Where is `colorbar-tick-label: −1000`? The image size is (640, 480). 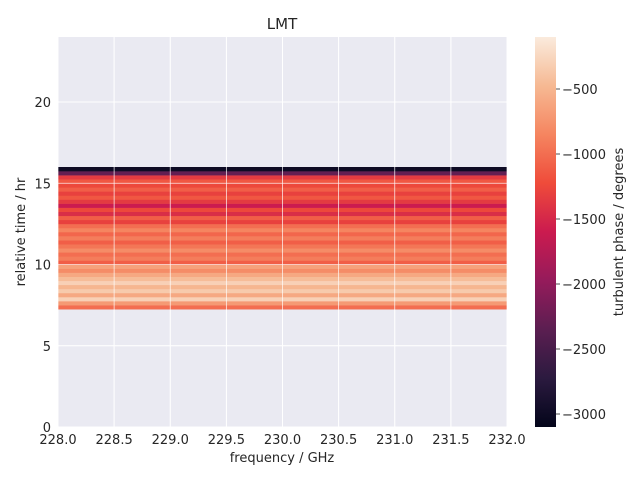
colorbar-tick-label: −1000 is located at coordinates (584, 155).